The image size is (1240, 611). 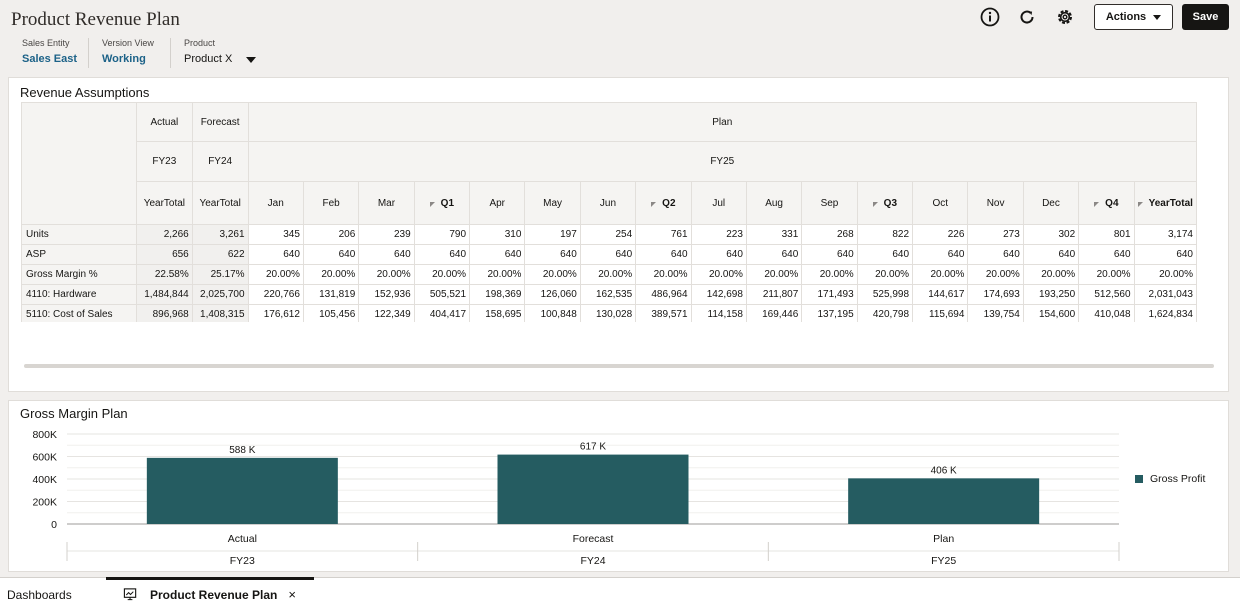 What do you see at coordinates (940, 313) in the screenshot?
I see `data-cell: 115,694` at bounding box center [940, 313].